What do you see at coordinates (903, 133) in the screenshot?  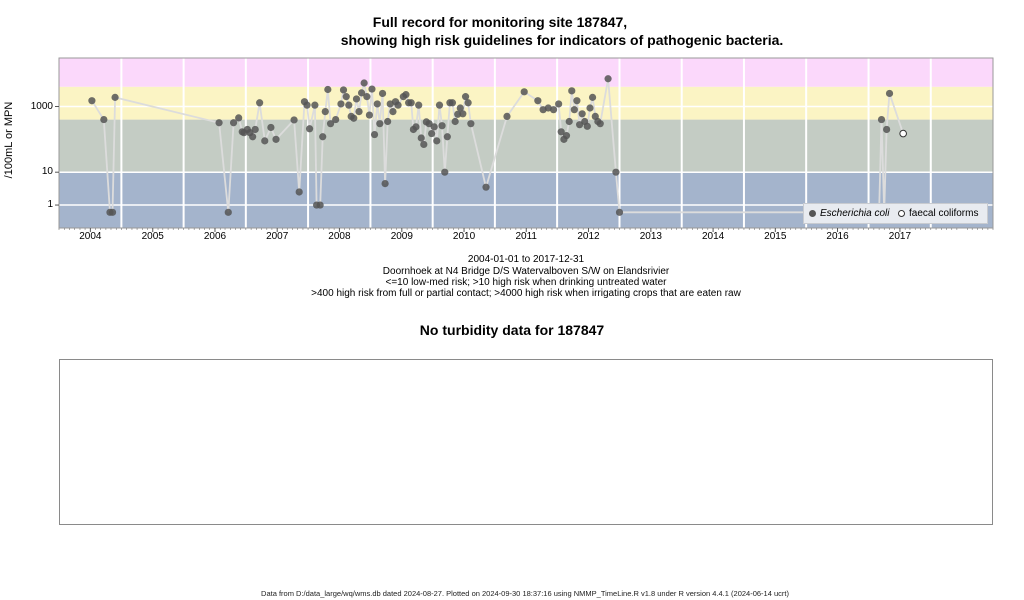 I see `faecal-point` at bounding box center [903, 133].